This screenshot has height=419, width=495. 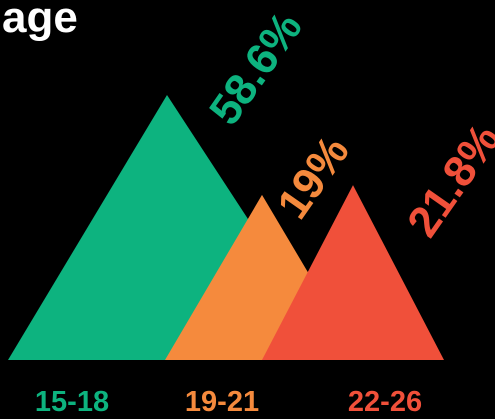 I want to click on category-label-19-21: 19-21, so click(x=222, y=402).